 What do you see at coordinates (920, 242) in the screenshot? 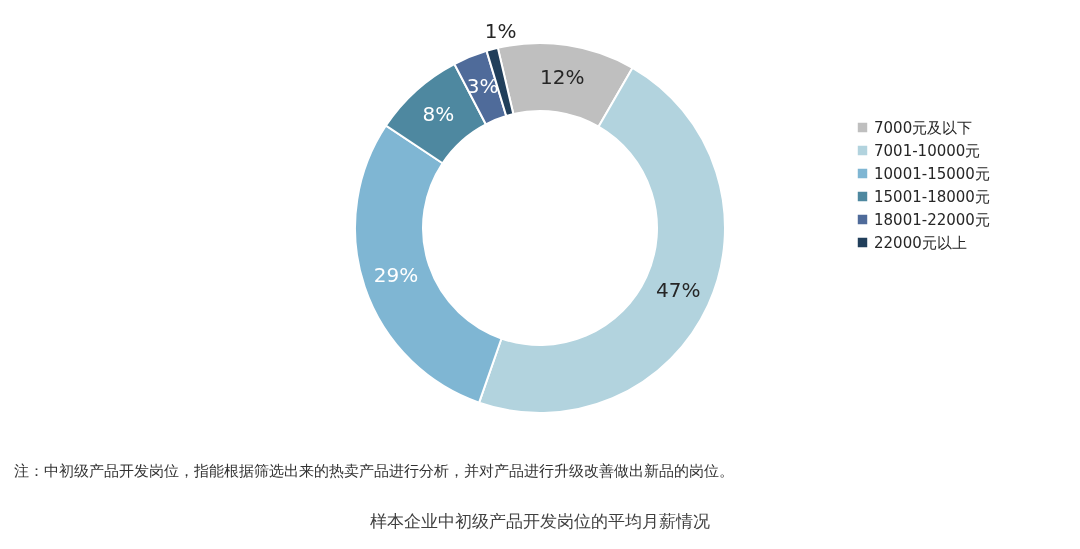
I see `legend-label: 22000元以上` at bounding box center [920, 242].